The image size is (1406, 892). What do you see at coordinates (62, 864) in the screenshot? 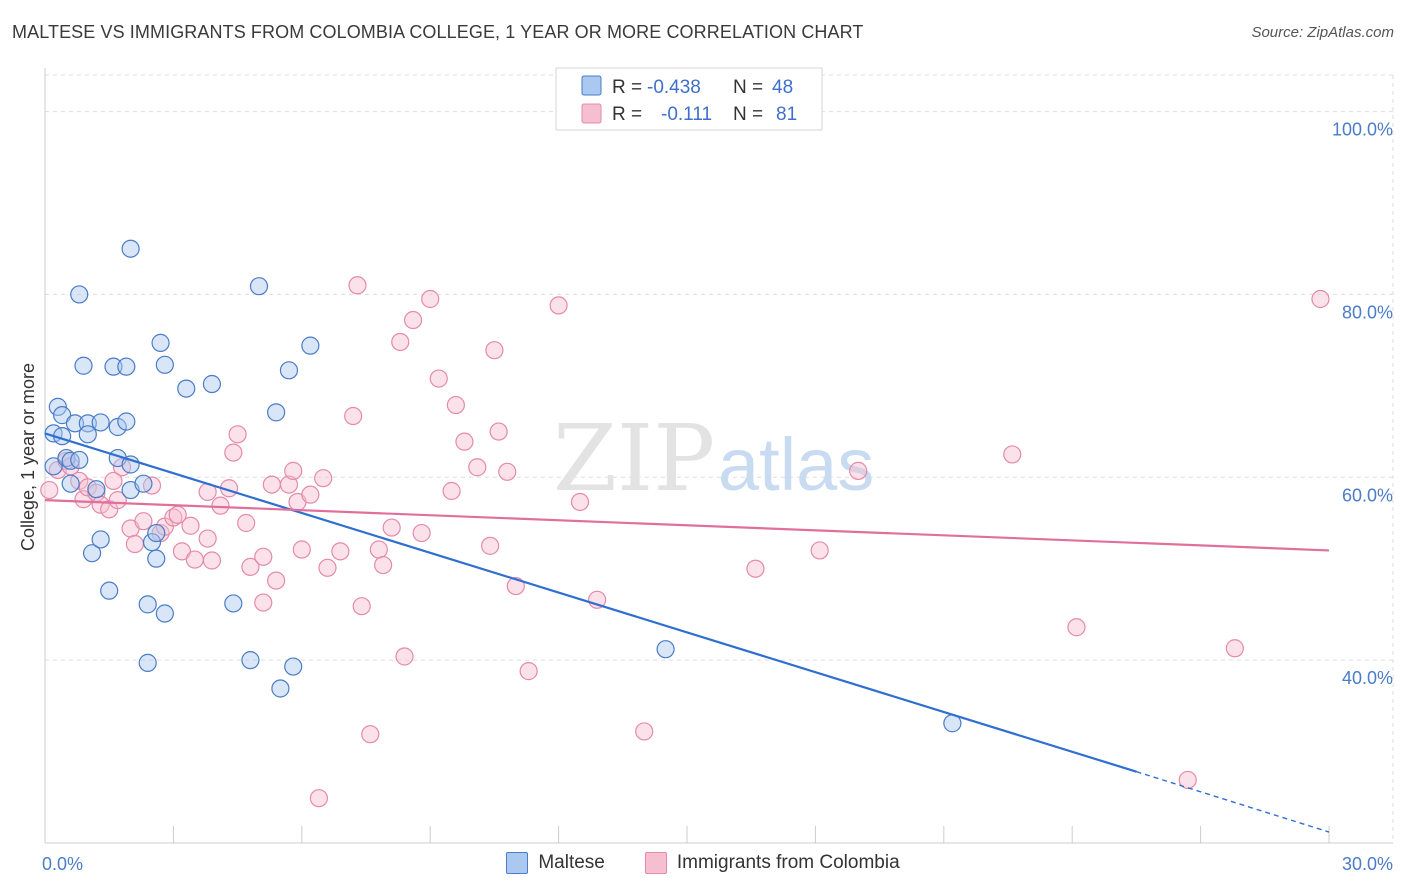
I see `x-tick-label-0: 0.0%` at bounding box center [62, 864].